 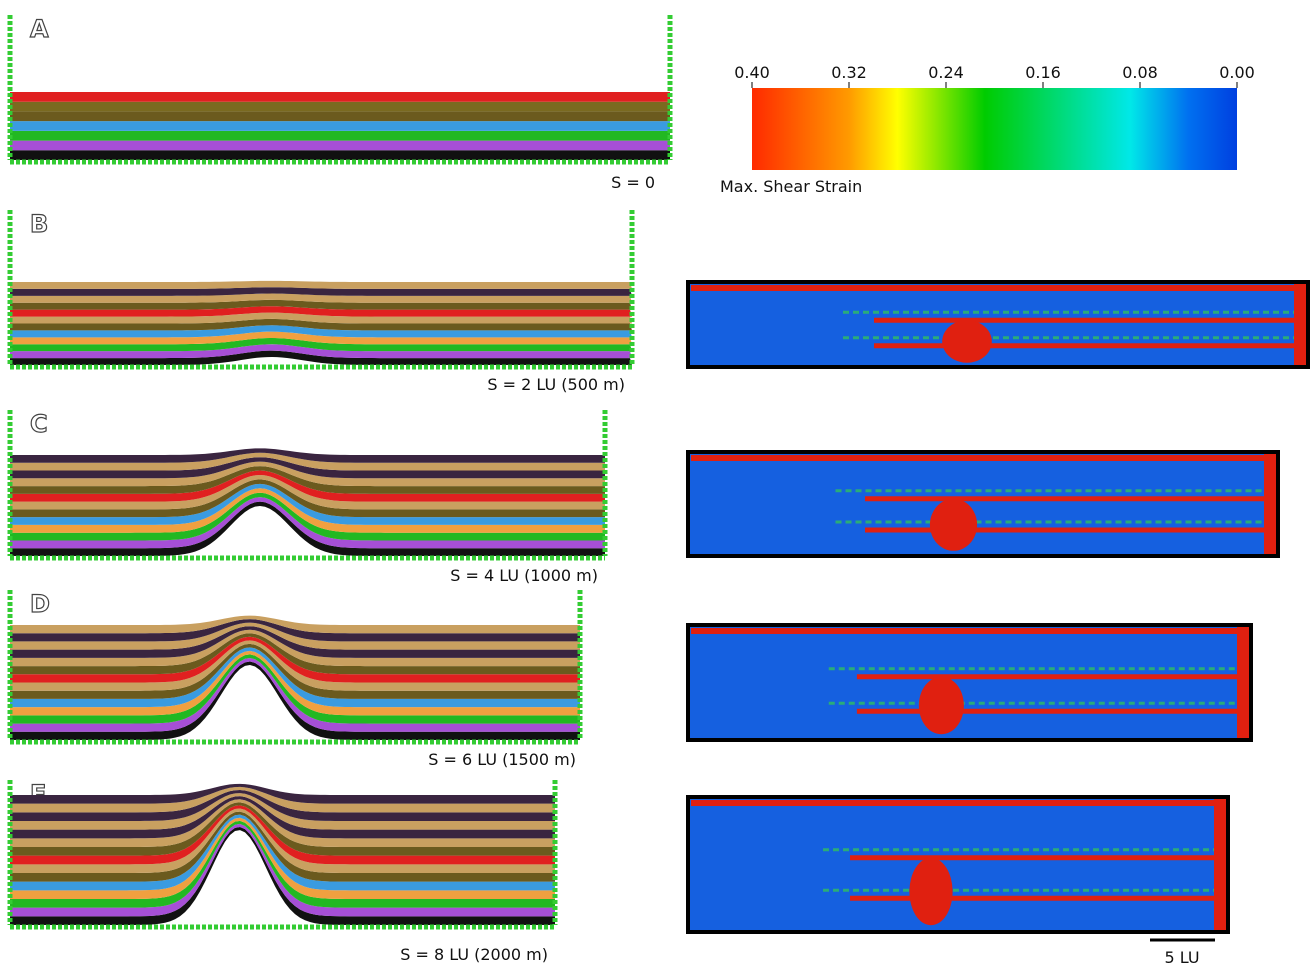 I want to click on colorbar-tick-label: 0.16, so click(x=1043, y=72).